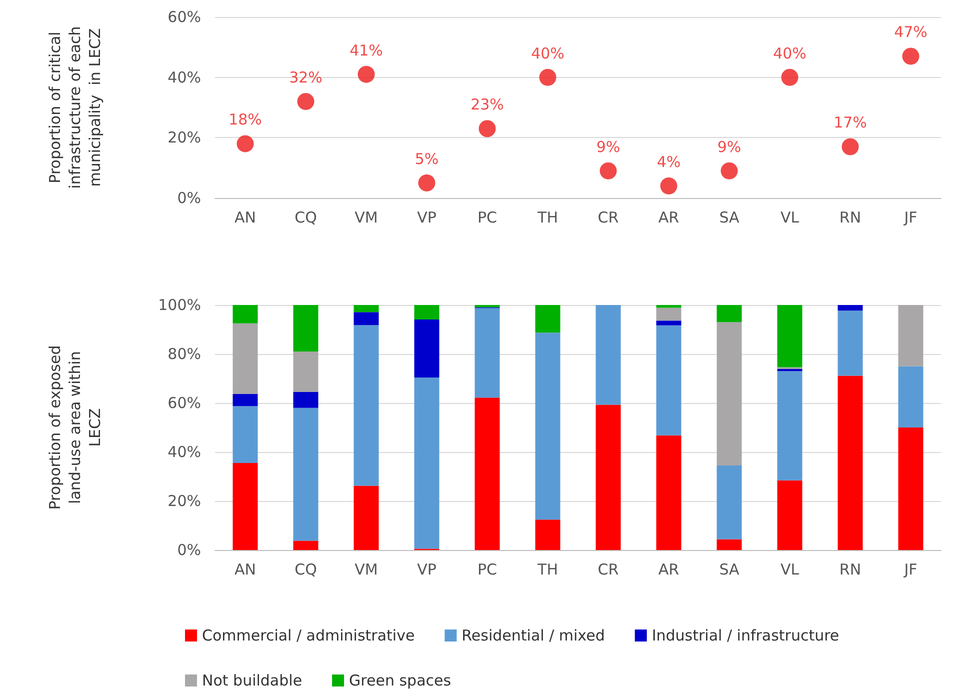  I want to click on legend-label: Green spaces, so click(400, 681).